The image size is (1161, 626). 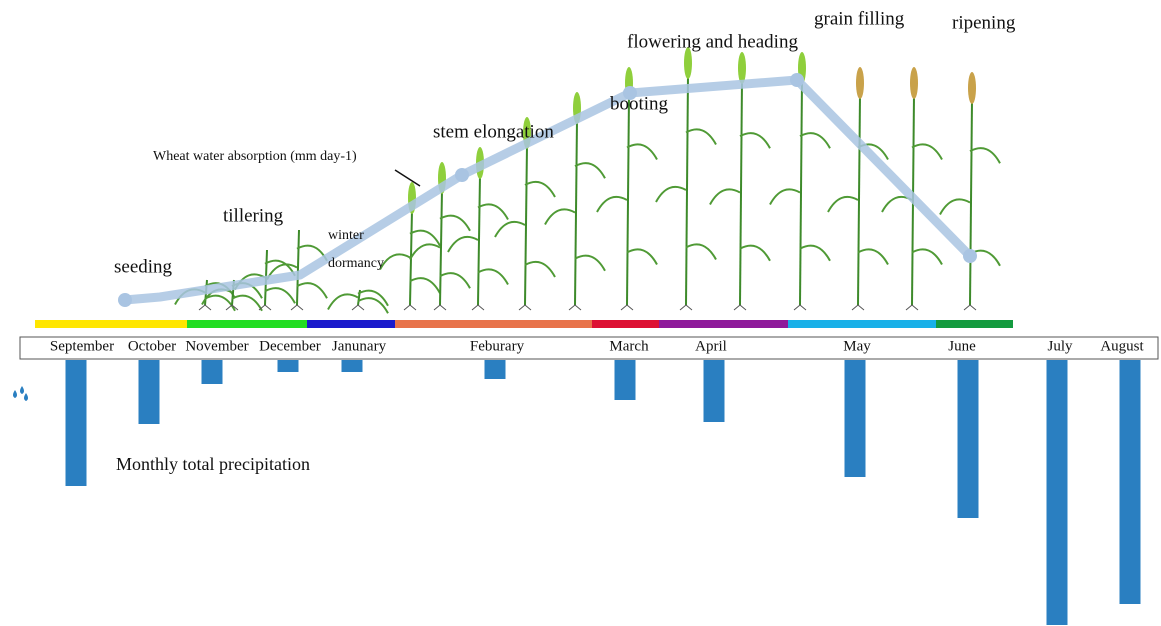 What do you see at coordinates (984, 22) in the screenshot?
I see `stage-label: ripening` at bounding box center [984, 22].